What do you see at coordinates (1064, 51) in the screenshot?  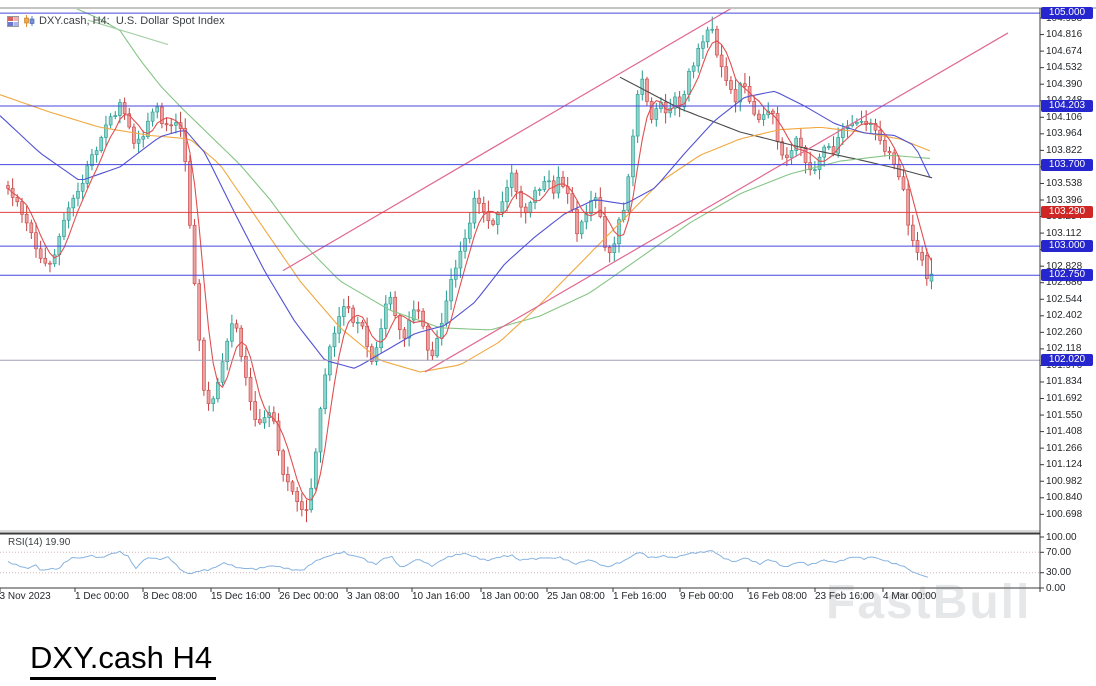 I see `price-tick-label: 104.674` at bounding box center [1064, 51].